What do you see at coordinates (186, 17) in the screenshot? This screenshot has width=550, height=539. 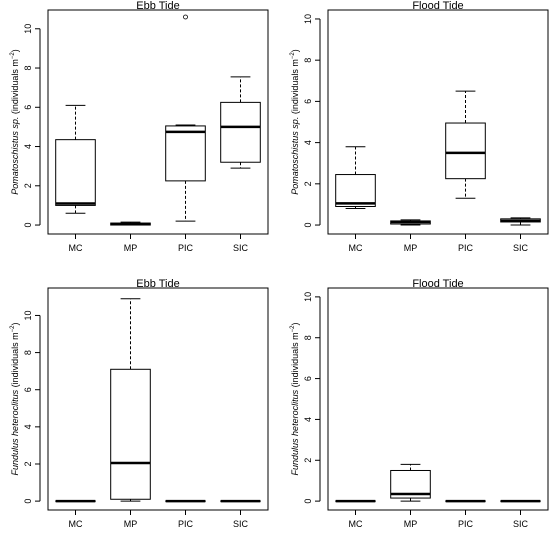 I see `outlier-point` at bounding box center [186, 17].